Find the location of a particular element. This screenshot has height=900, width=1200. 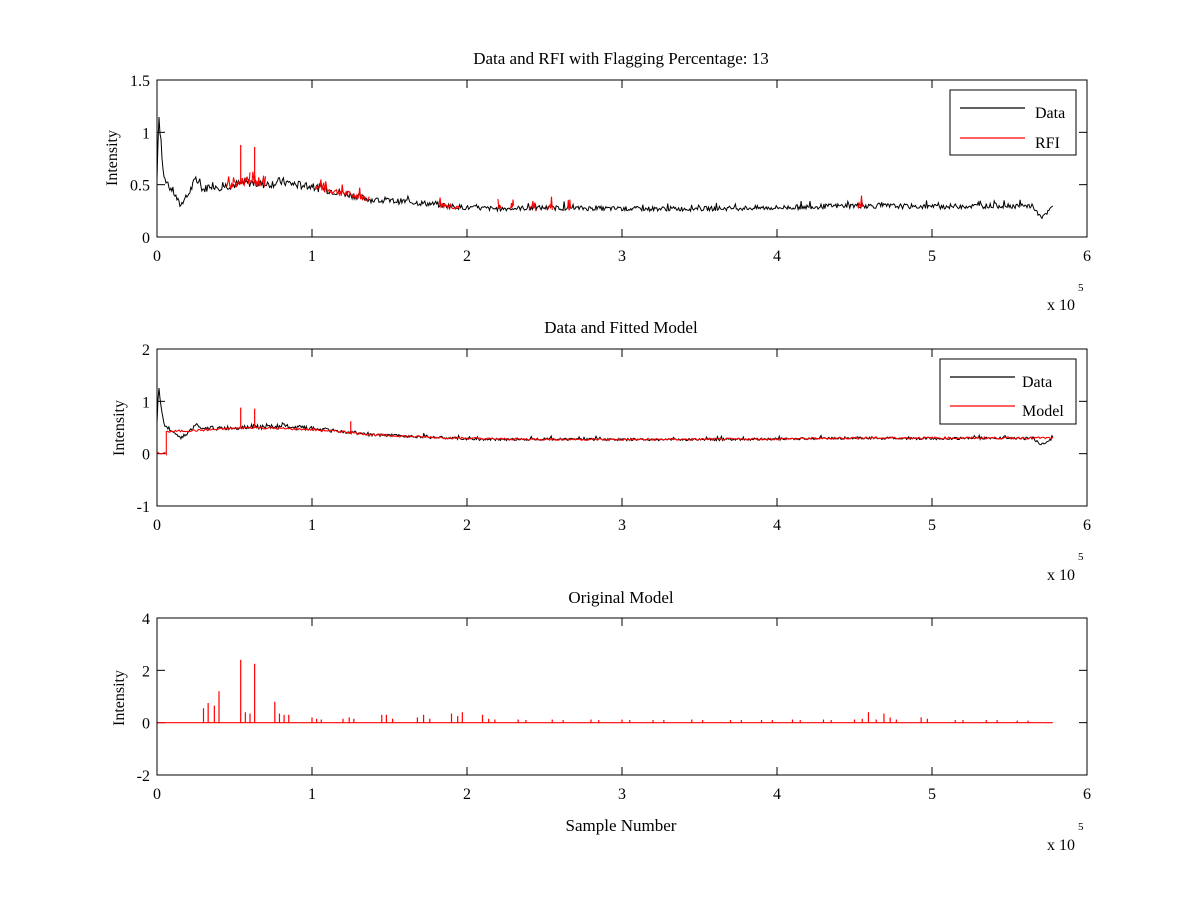

series-model-line is located at coordinates (605, 441).